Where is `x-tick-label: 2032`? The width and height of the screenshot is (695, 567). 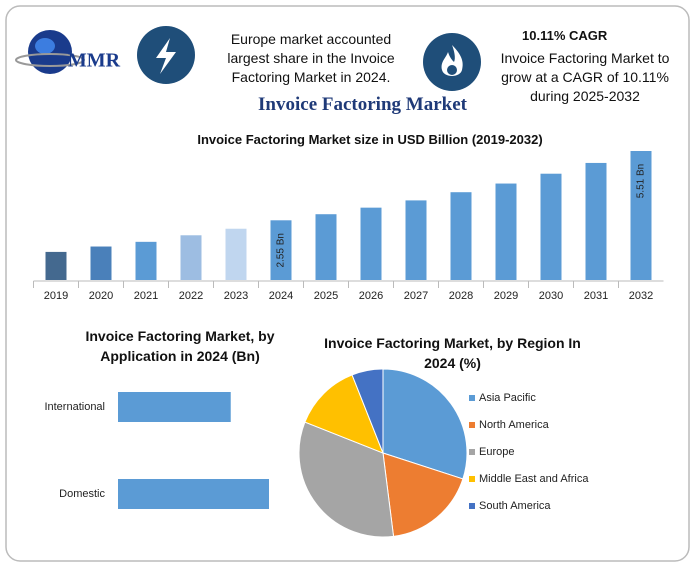 x-tick-label: 2032 is located at coordinates (641, 296).